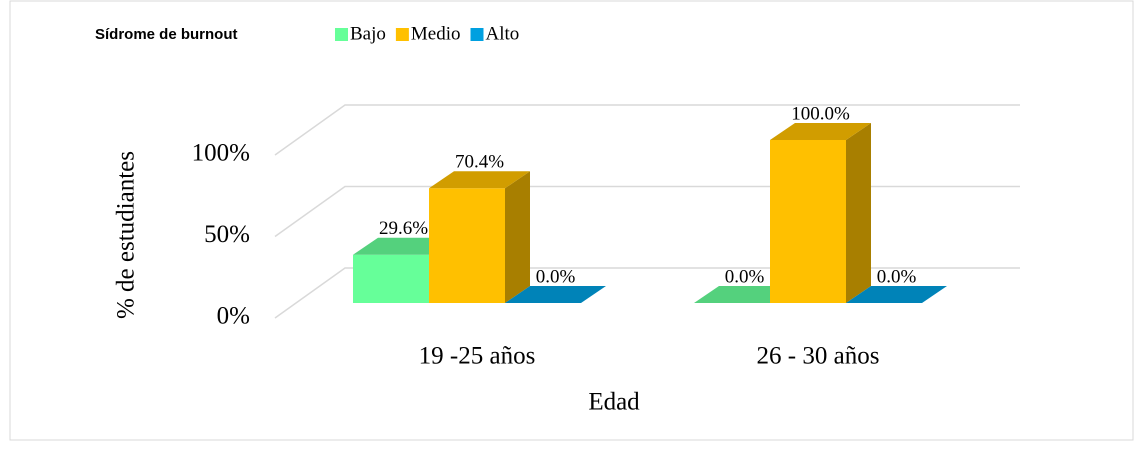 The height and width of the screenshot is (452, 1143). What do you see at coordinates (479, 162) in the screenshot?
I see `data-label: 70.4%` at bounding box center [479, 162].